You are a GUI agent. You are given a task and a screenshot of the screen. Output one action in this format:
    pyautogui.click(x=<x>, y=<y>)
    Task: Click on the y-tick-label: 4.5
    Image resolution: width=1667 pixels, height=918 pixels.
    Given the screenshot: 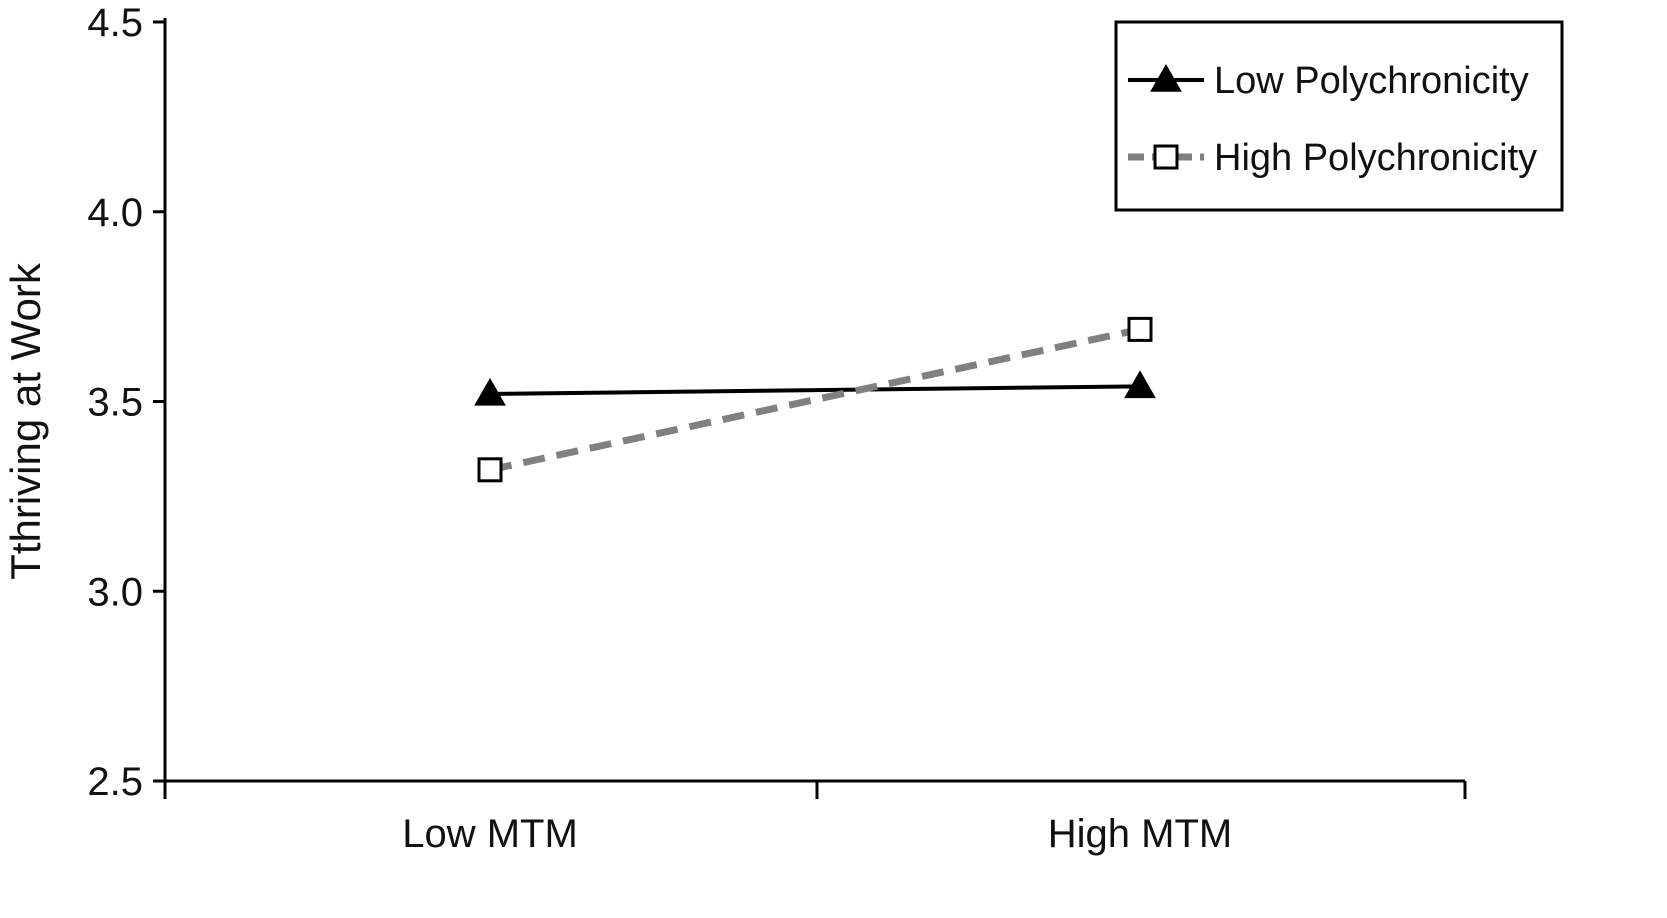 What is the action you would take?
    pyautogui.click(x=115, y=23)
    